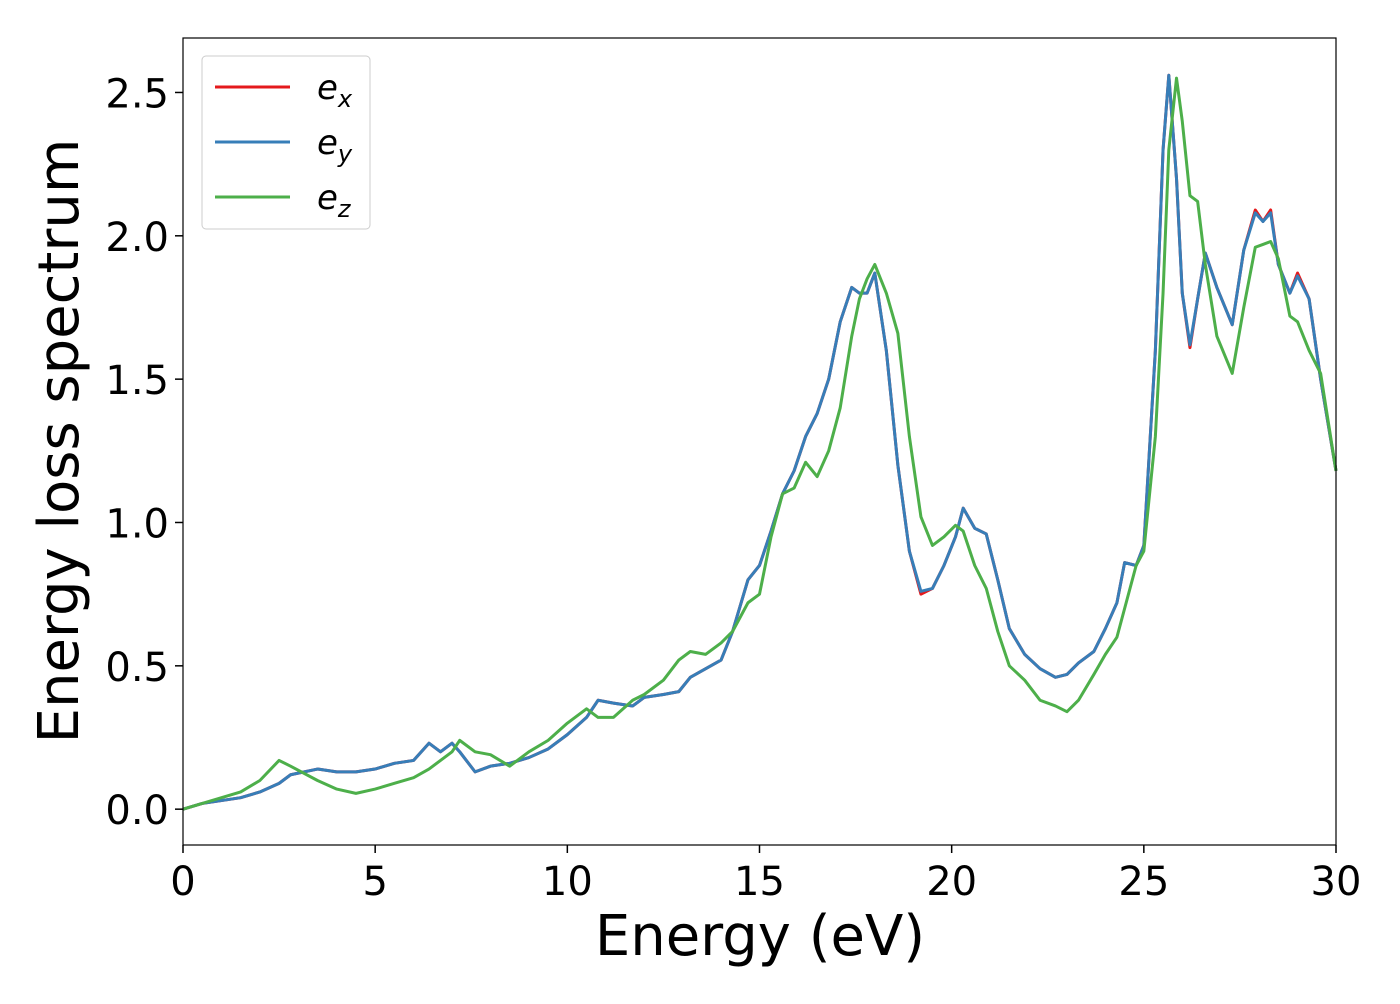 Image resolution: width=1400 pixels, height=1004 pixels. I want to click on y-tick-label: 2.5, so click(137, 94).